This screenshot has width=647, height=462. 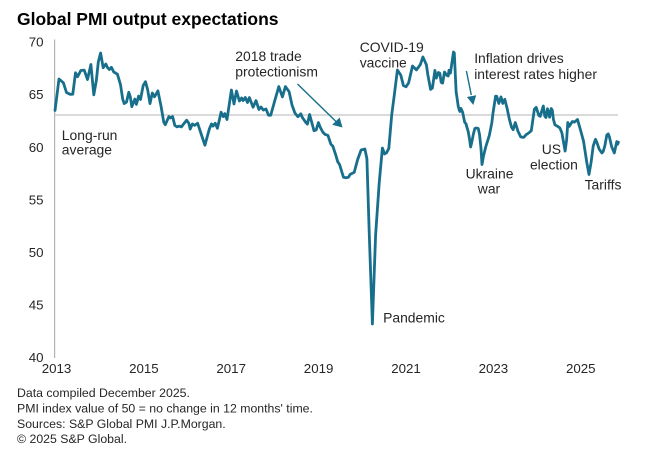 I want to click on svg-text: Inflation drives, so click(x=519, y=58).